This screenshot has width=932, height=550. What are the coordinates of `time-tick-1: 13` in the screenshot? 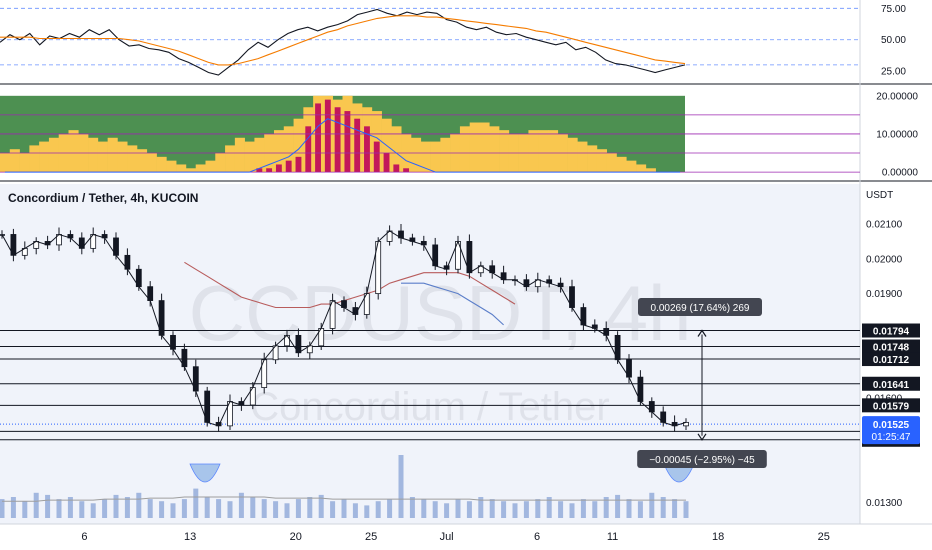 It's located at (190, 537).